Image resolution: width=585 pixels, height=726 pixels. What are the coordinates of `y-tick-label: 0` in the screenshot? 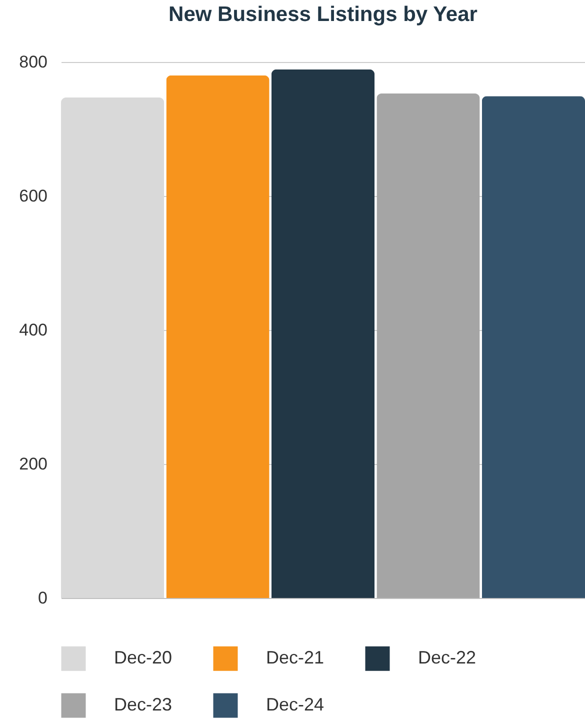 It's located at (43, 598).